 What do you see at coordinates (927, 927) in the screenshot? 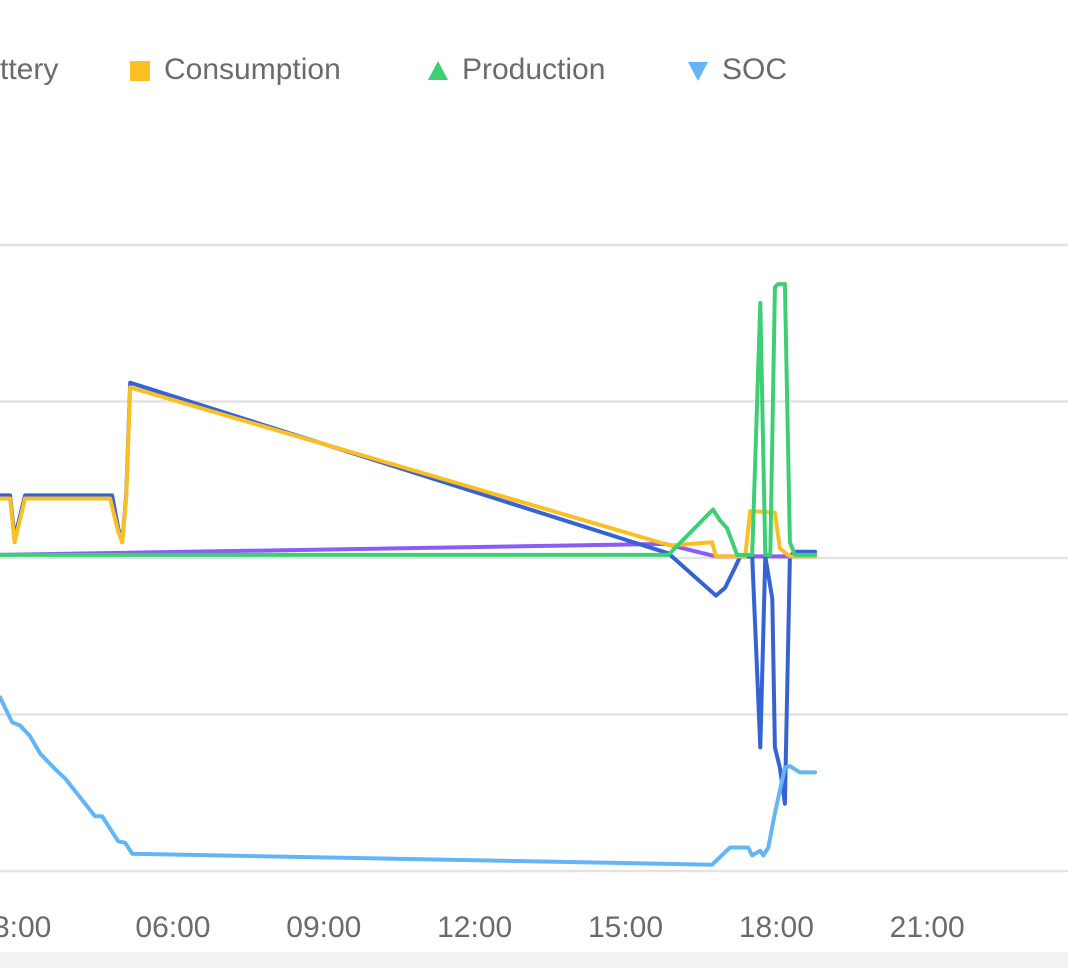
I see `x-tick-label: 21:00` at bounding box center [927, 927].